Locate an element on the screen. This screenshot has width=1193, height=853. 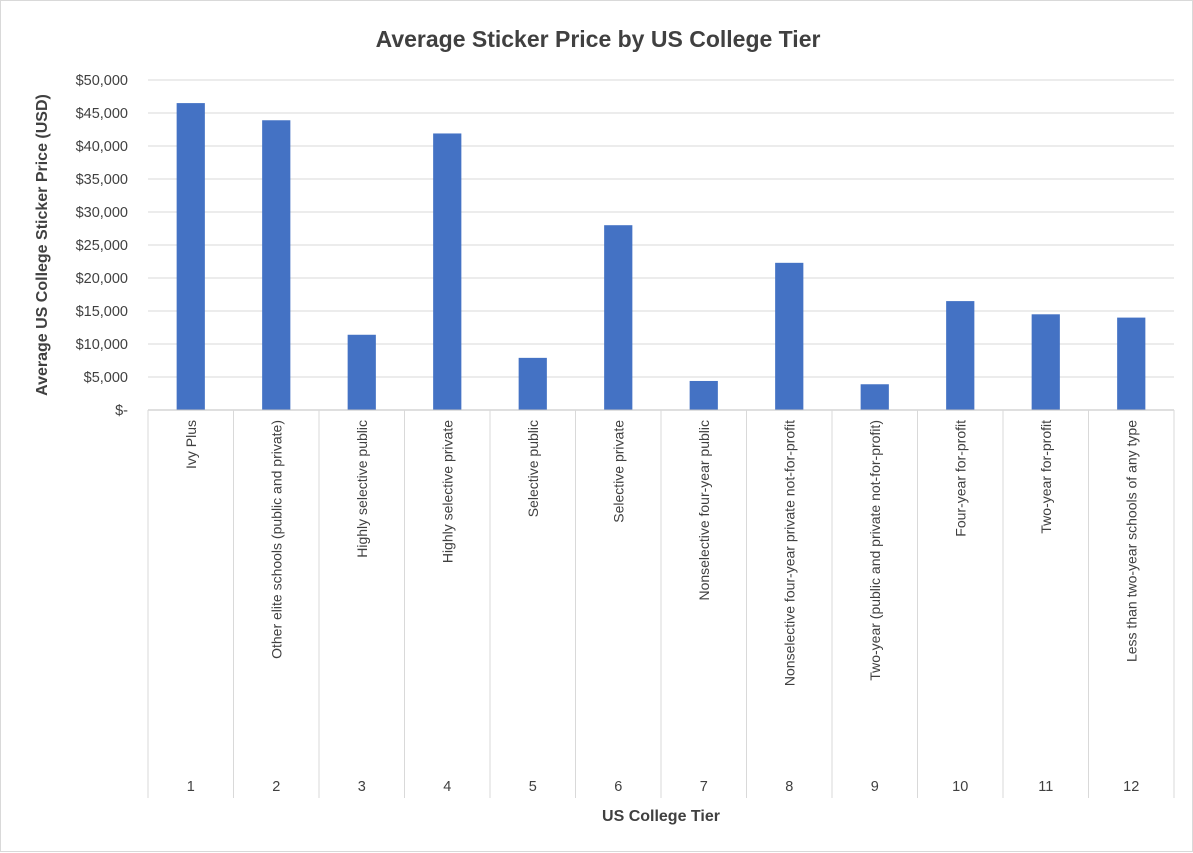
y-tick-label: $35,000 is located at coordinates (102, 180).